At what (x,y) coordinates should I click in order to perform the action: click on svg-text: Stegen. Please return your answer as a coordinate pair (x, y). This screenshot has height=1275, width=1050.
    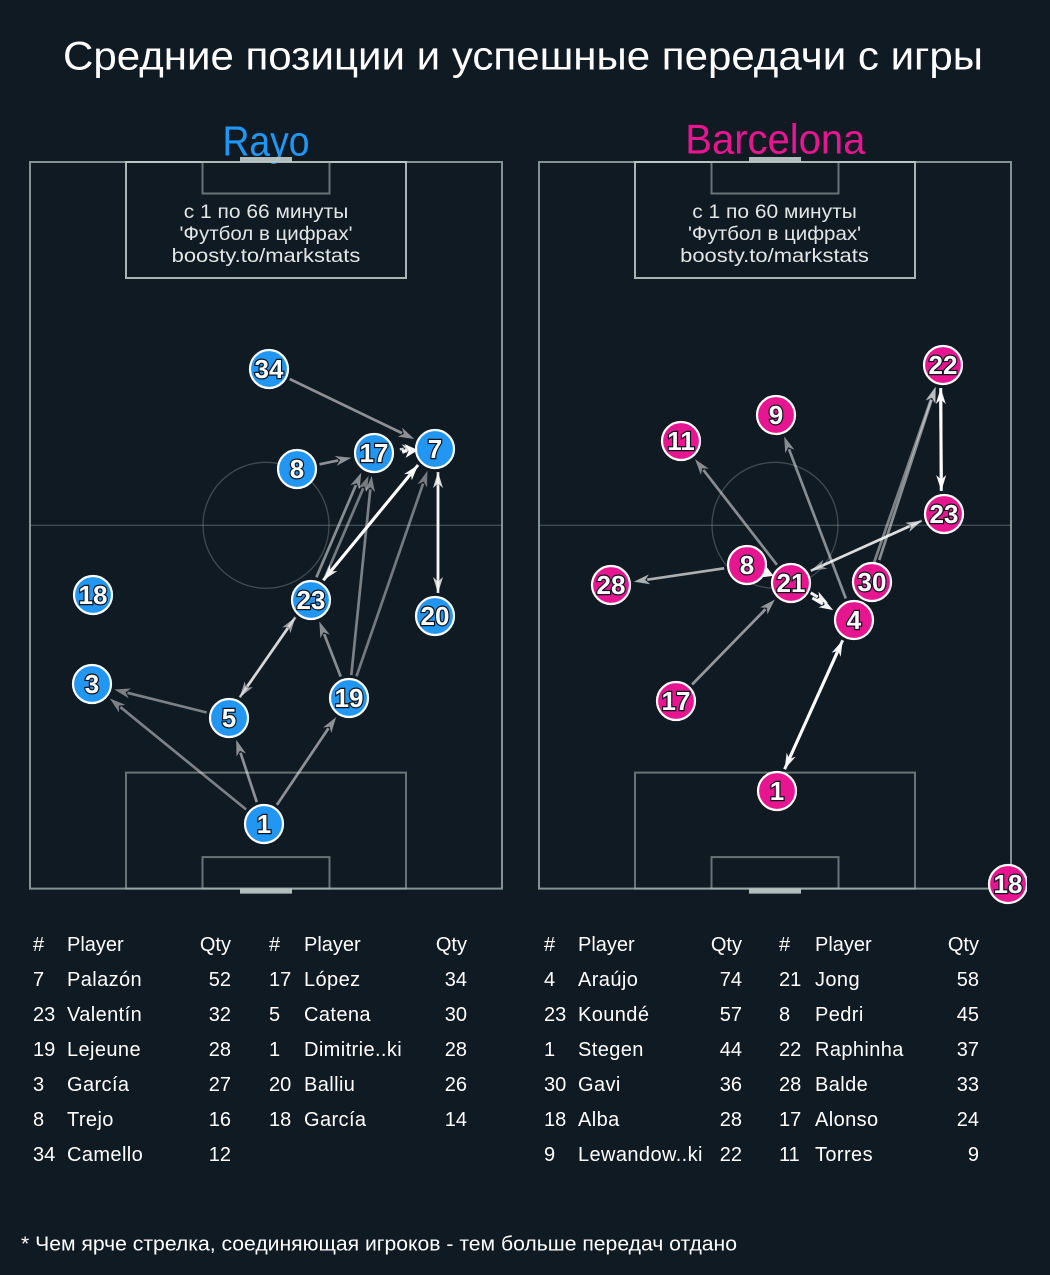
    Looking at the image, I should click on (611, 1050).